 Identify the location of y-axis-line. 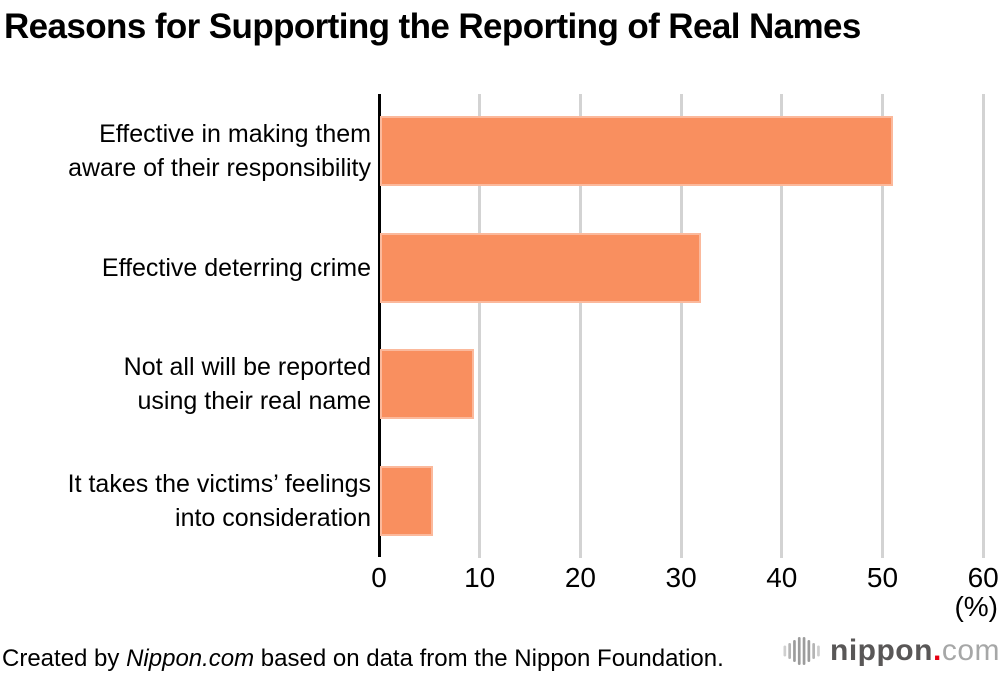
(379, 325).